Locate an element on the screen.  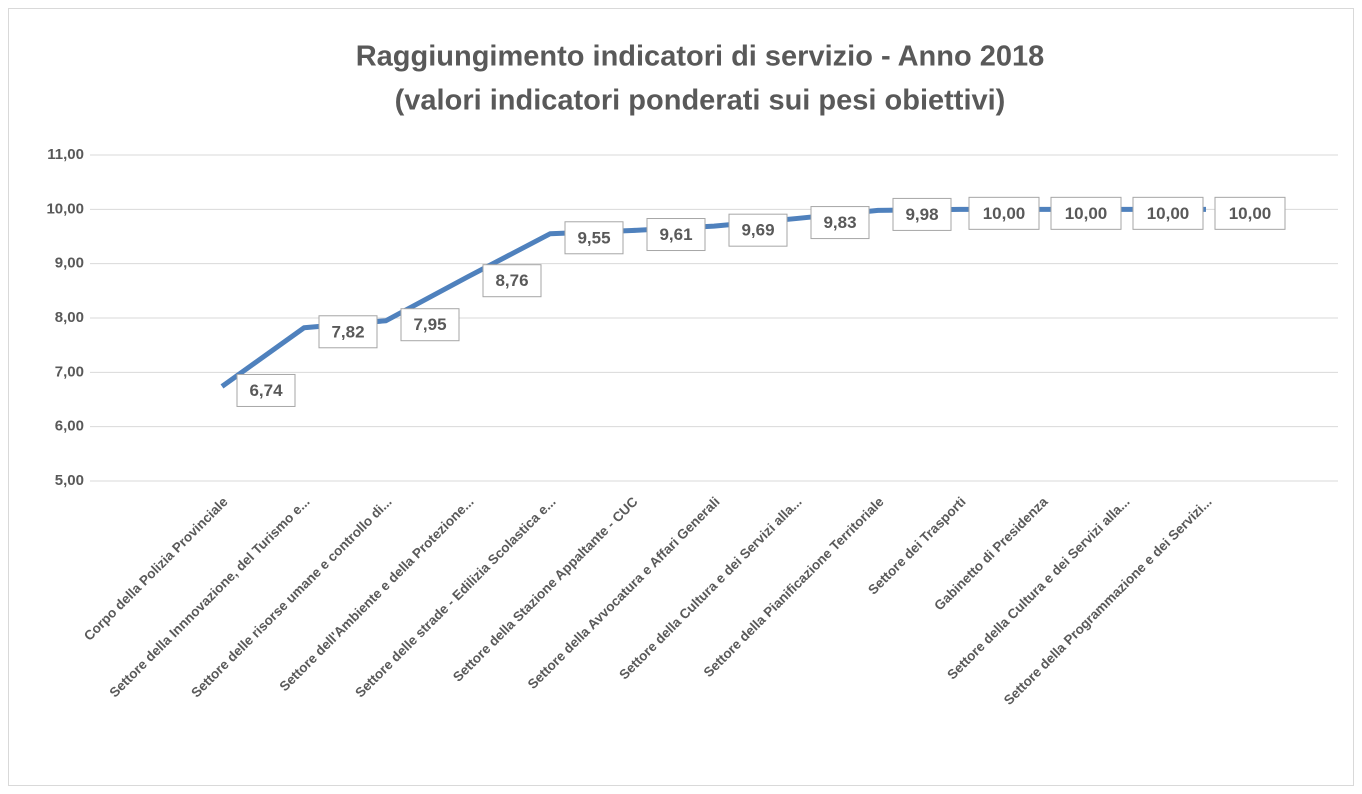
data-label: 9,98 is located at coordinates (921, 214).